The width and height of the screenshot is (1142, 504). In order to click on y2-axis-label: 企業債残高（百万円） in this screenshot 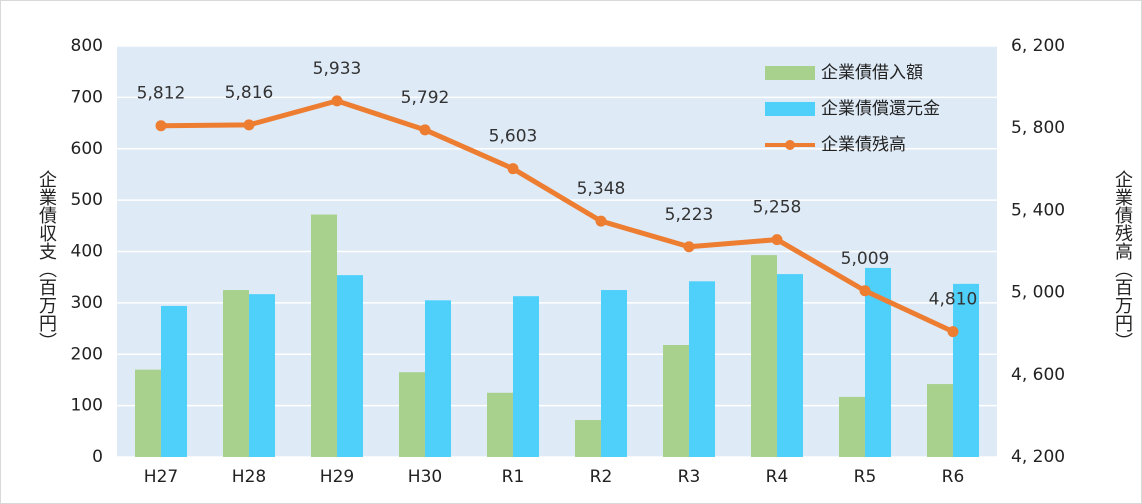, I will do `click(1122, 260)`.